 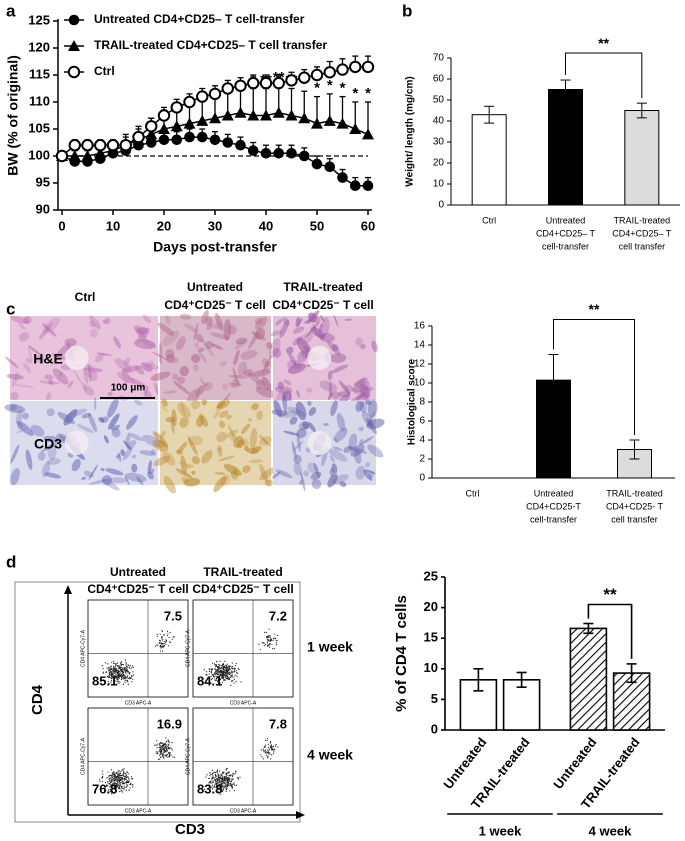 I want to click on y-tick-label: 6, so click(x=422, y=421).